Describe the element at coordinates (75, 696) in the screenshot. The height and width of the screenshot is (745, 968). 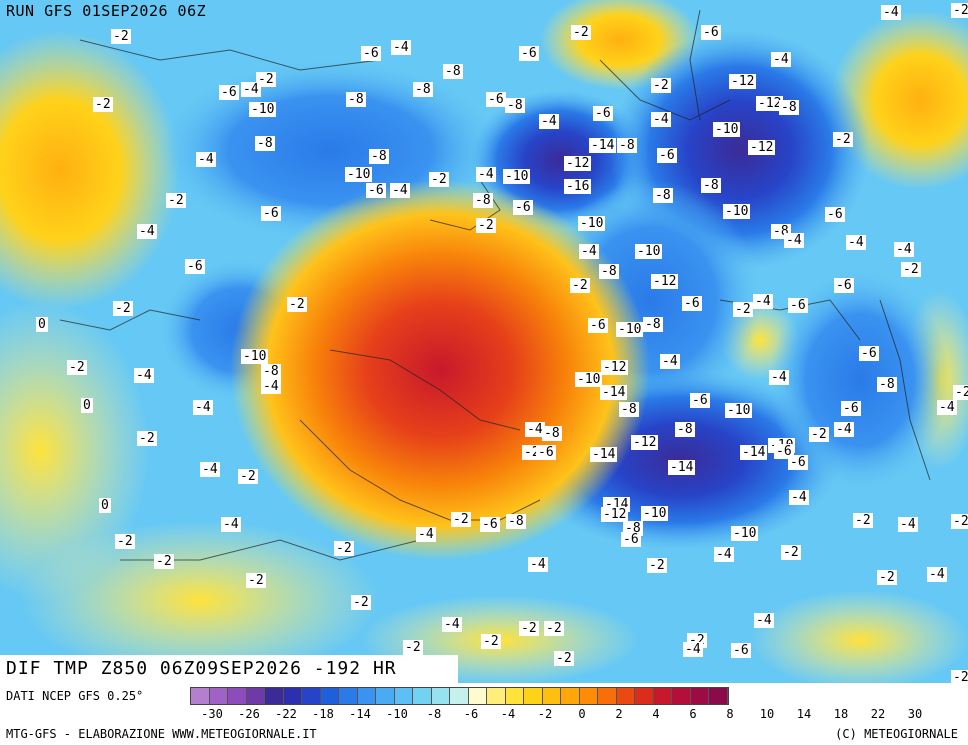
I see `data-source: DATI NCEP GFS 0.25°` at that location.